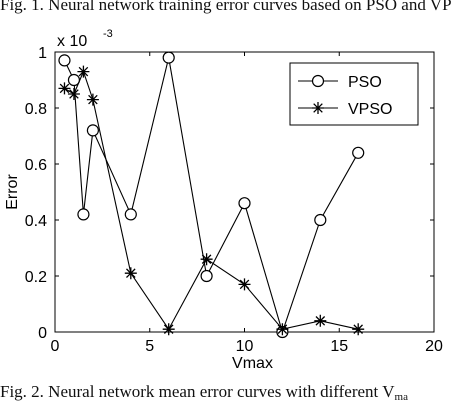 The width and height of the screenshot is (474, 405). What do you see at coordinates (55, 346) in the screenshot?
I see `x-tick-label: 0` at bounding box center [55, 346].